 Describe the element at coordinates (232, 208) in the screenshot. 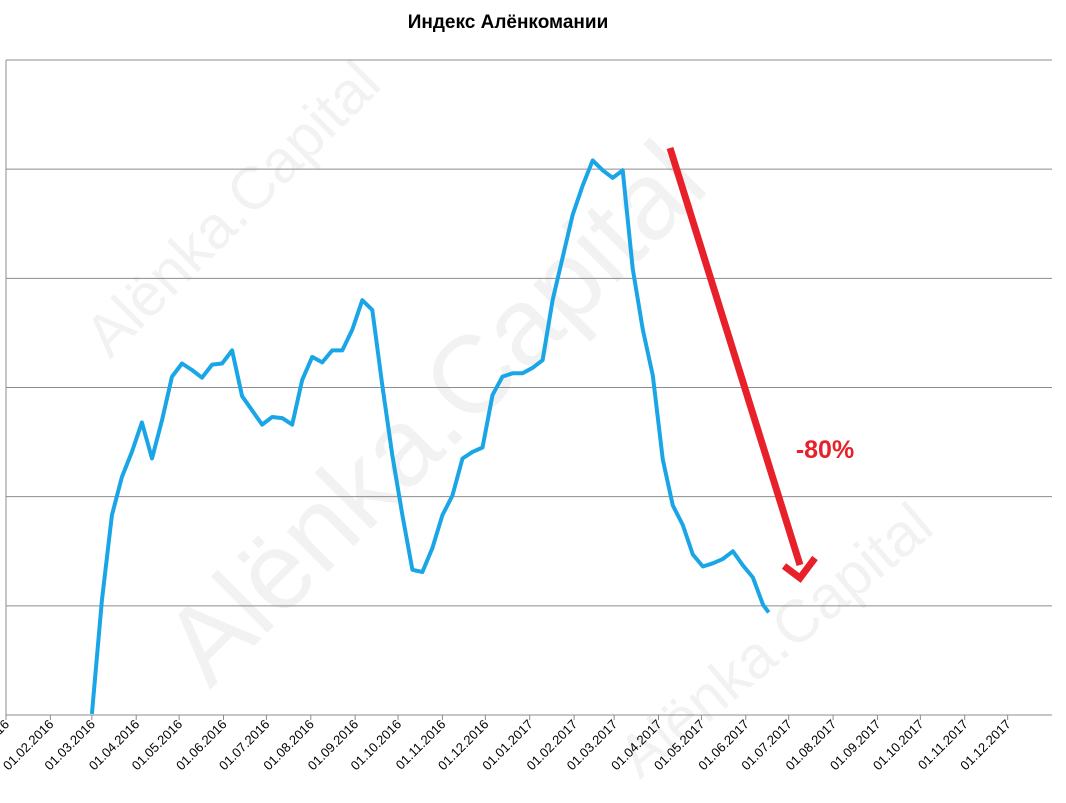

I see `watermark: Alёnka.Capital` at that location.